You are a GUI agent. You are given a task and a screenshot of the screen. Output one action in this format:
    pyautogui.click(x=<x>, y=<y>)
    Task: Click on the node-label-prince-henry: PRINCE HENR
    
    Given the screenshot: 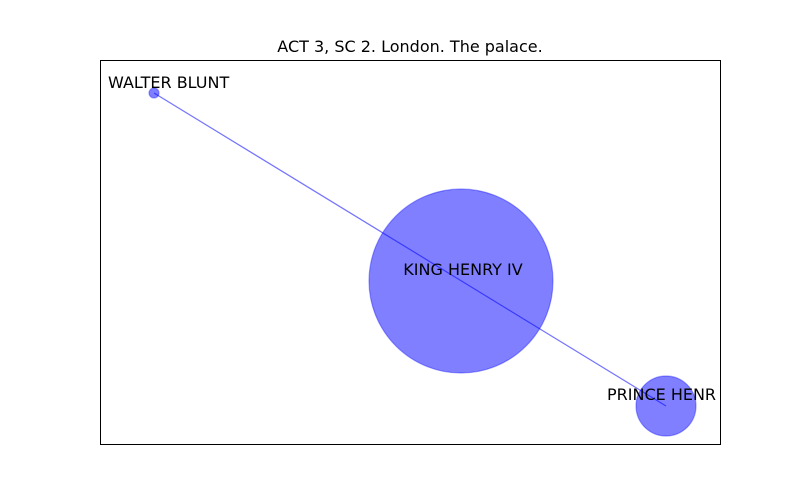 What is the action you would take?
    pyautogui.click(x=661, y=394)
    